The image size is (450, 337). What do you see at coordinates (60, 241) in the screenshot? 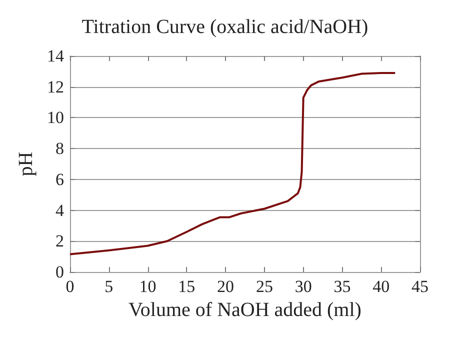
I see `y-tick-label: 2` at bounding box center [60, 241].